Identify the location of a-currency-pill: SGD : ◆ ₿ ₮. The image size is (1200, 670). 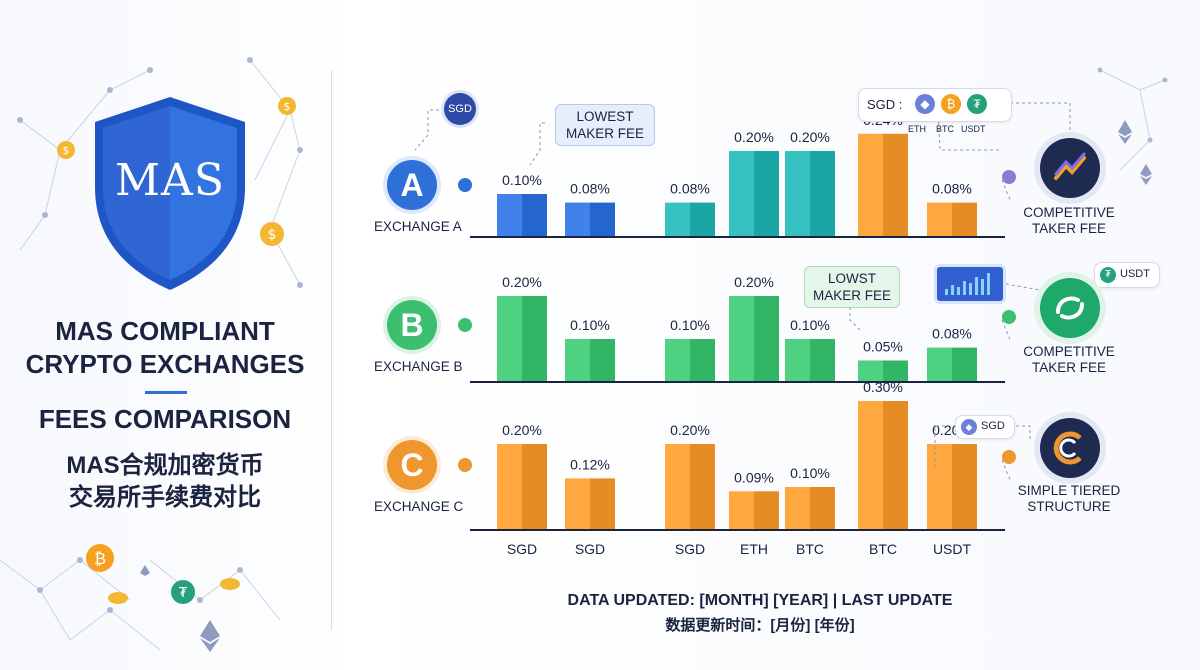
(935, 105).